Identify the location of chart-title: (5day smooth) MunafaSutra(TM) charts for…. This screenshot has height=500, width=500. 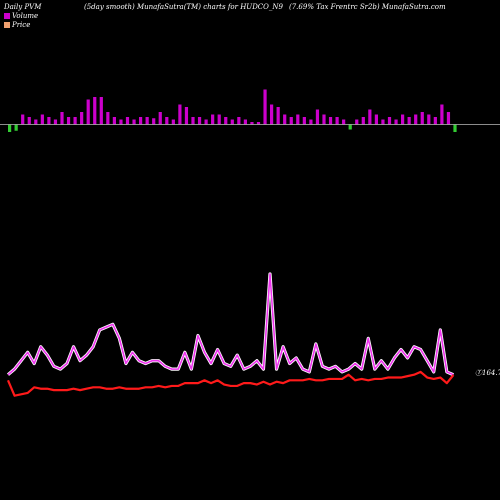
(183, 7).